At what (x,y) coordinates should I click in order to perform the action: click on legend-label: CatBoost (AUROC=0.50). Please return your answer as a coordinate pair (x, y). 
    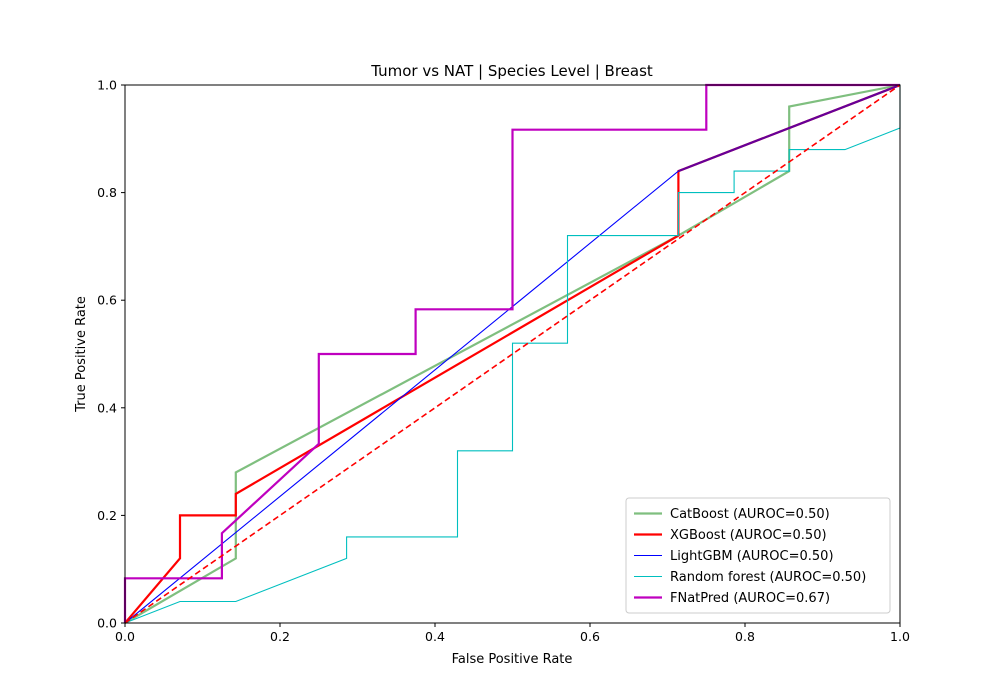
    Looking at the image, I should click on (750, 514).